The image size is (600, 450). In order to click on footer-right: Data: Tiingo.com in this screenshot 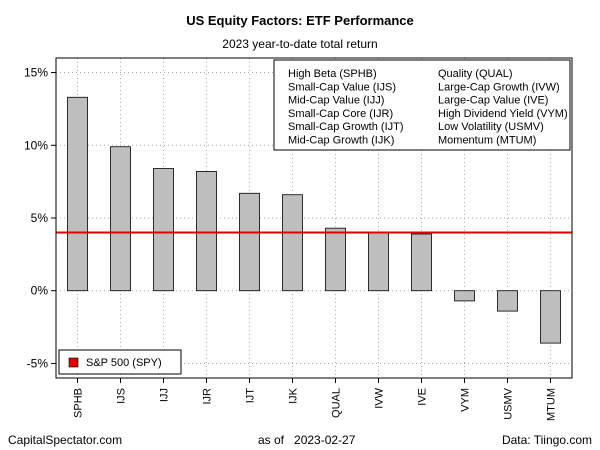, I will do `click(547, 440)`.